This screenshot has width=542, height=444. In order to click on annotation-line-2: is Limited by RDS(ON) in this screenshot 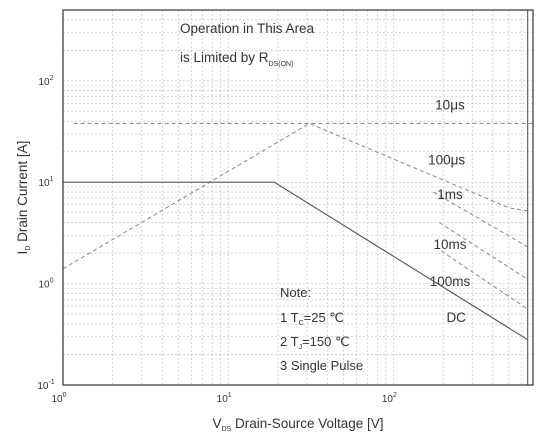, I will do `click(236, 59)`.